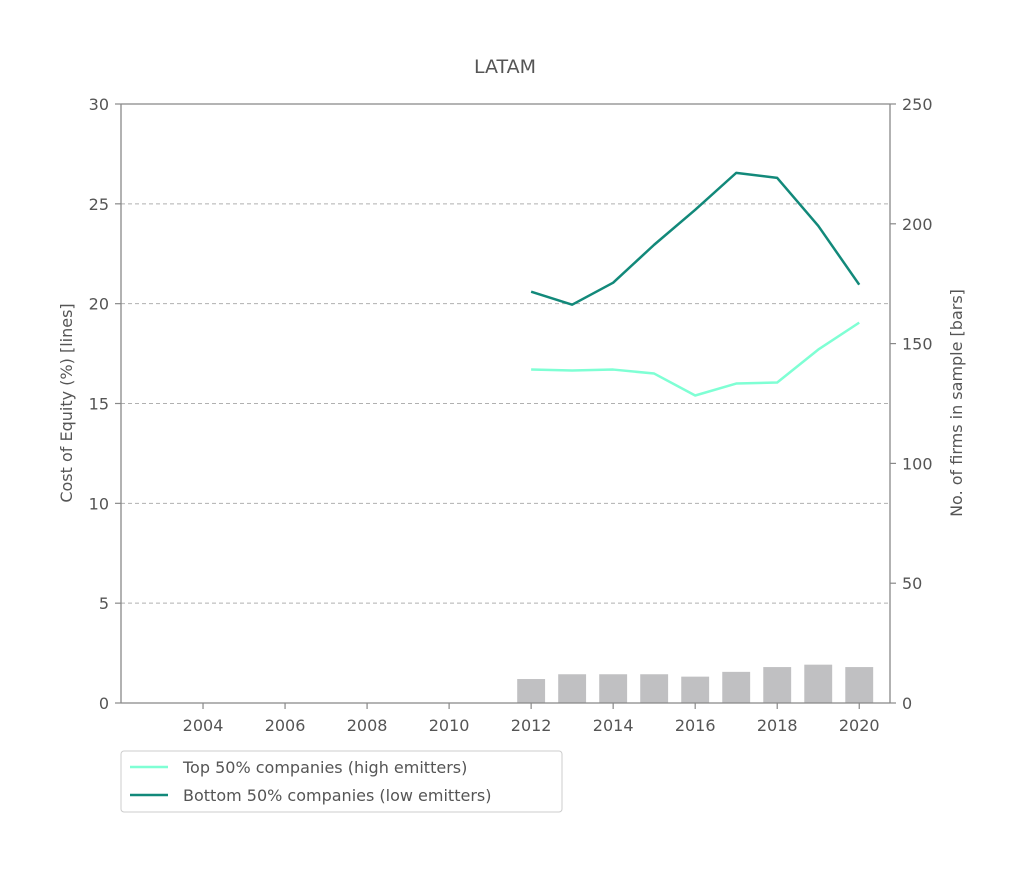 The image size is (1024, 874). I want to click on legend-label-low-emitters: Bottom 50% companies (low emitters), so click(337, 795).